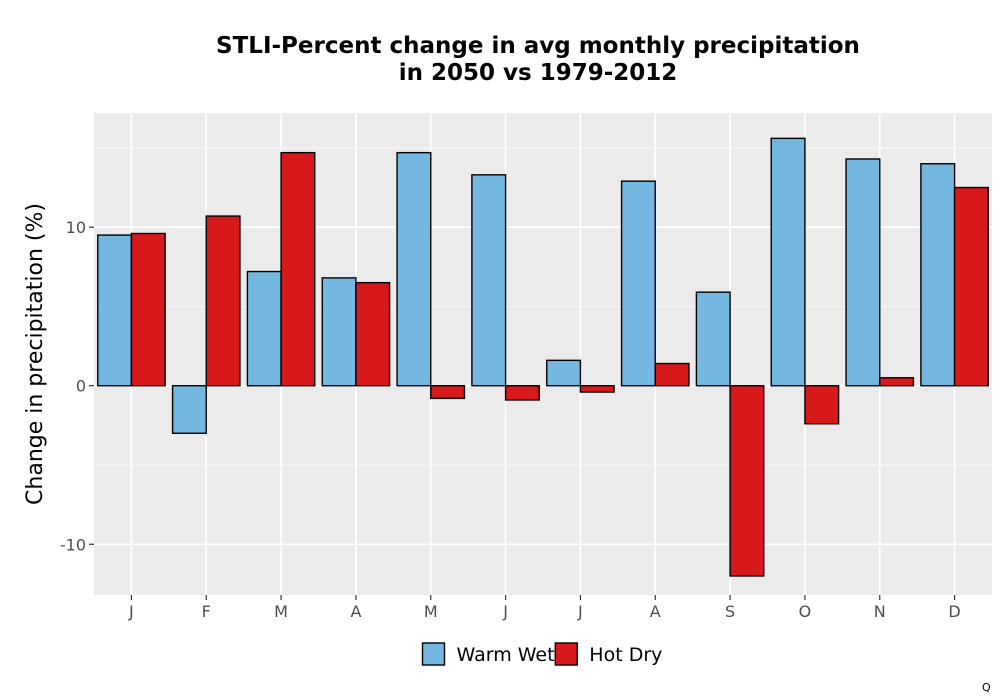 The width and height of the screenshot is (1000, 700). I want to click on x-tick-label: N, so click(880, 611).